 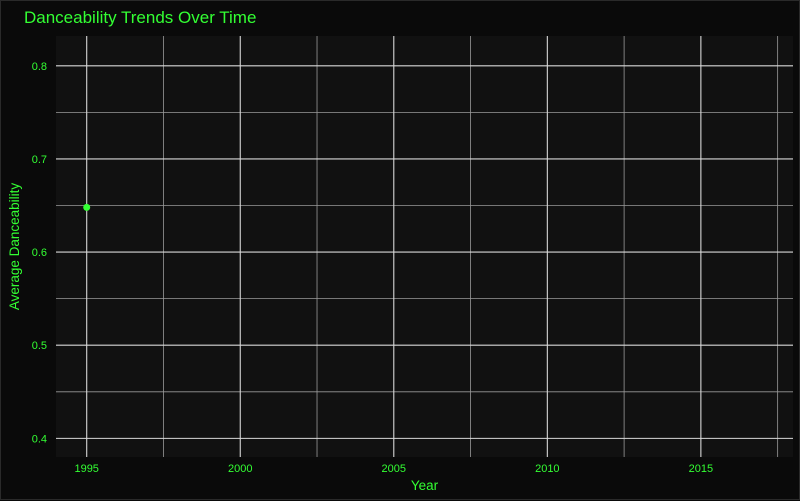 I want to click on x-tick-label: 2010, so click(x=547, y=469).